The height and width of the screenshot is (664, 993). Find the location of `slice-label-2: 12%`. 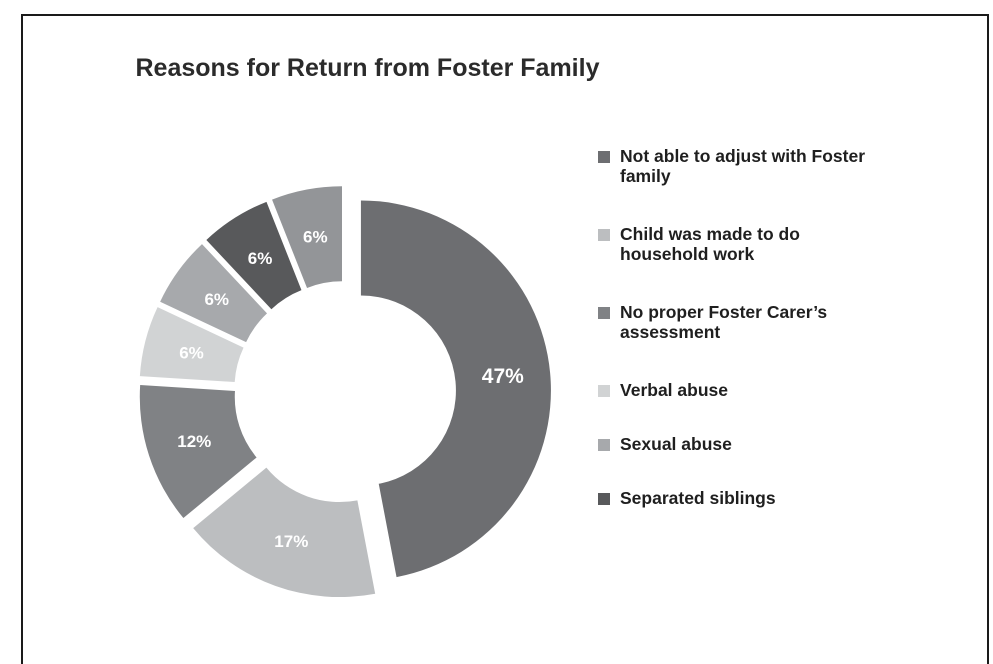

slice-label-2: 12% is located at coordinates (194, 441).